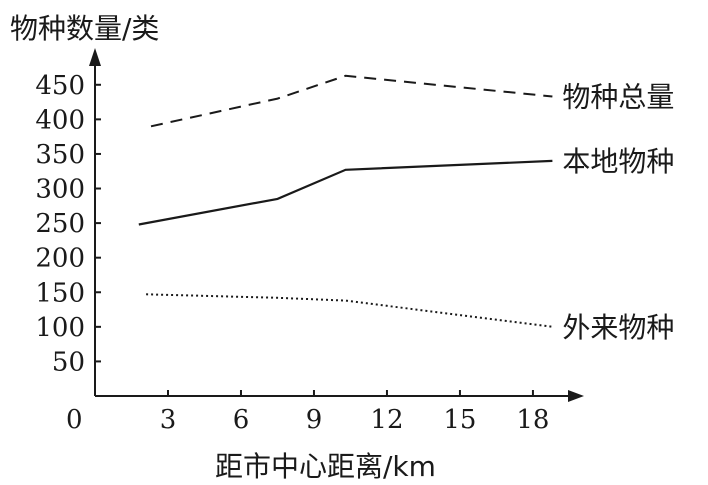 This screenshot has width=708, height=485. What do you see at coordinates (68, 362) in the screenshot?
I see `y-tick-label: 50` at bounding box center [68, 362].